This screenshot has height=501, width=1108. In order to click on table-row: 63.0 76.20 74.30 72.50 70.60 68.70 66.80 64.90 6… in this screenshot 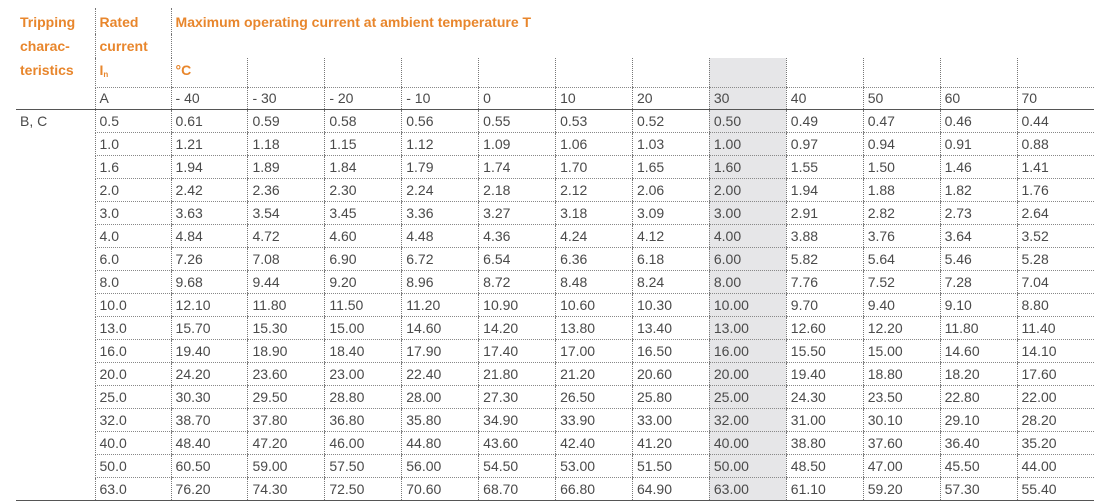, I will do `click(555, 489)`.